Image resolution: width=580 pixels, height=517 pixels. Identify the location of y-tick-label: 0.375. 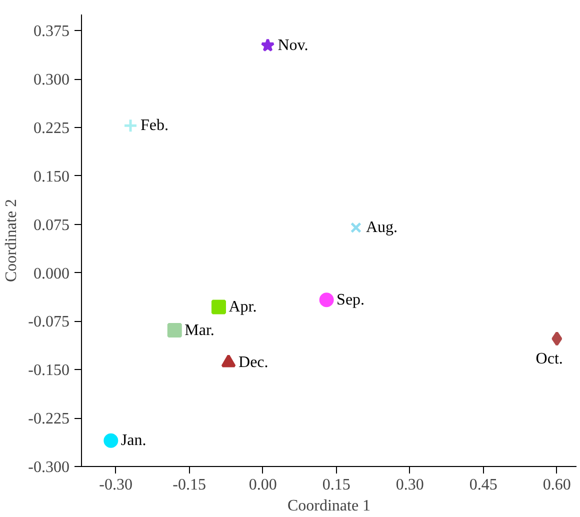
(52, 31).